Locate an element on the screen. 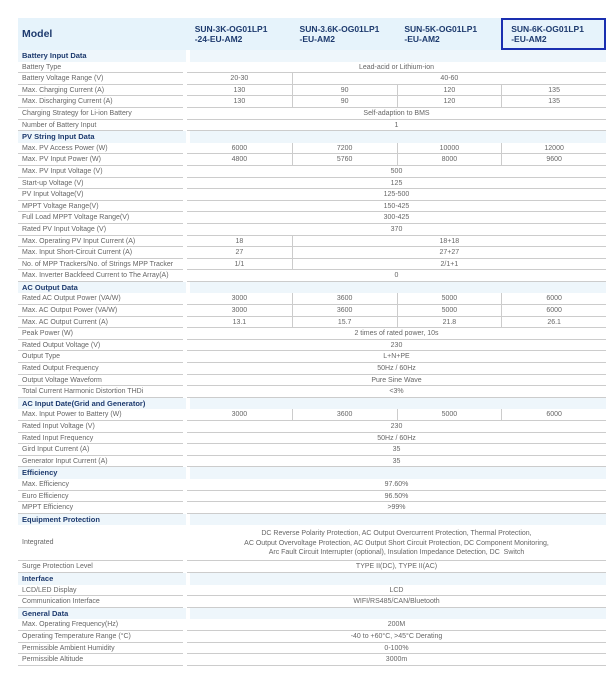 This screenshot has height=700, width=614. row-value: 13.1 is located at coordinates (239, 322).